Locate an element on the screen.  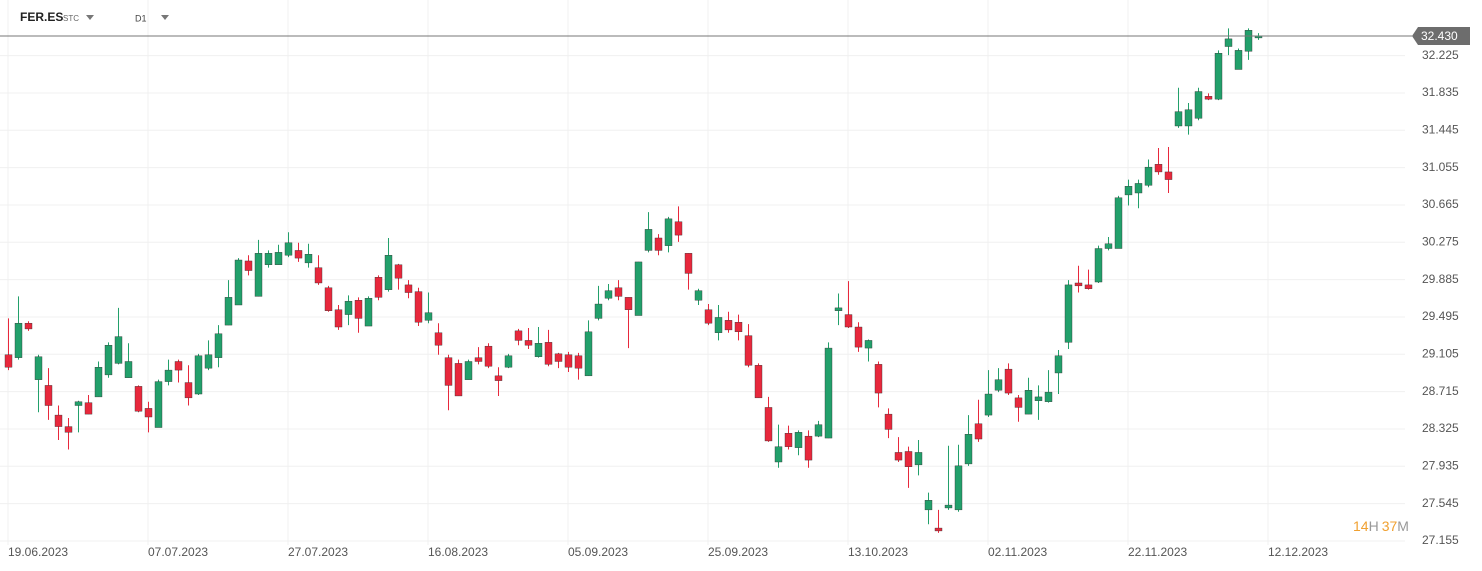
y-tick-label: 28.325 is located at coordinates (1440, 428).